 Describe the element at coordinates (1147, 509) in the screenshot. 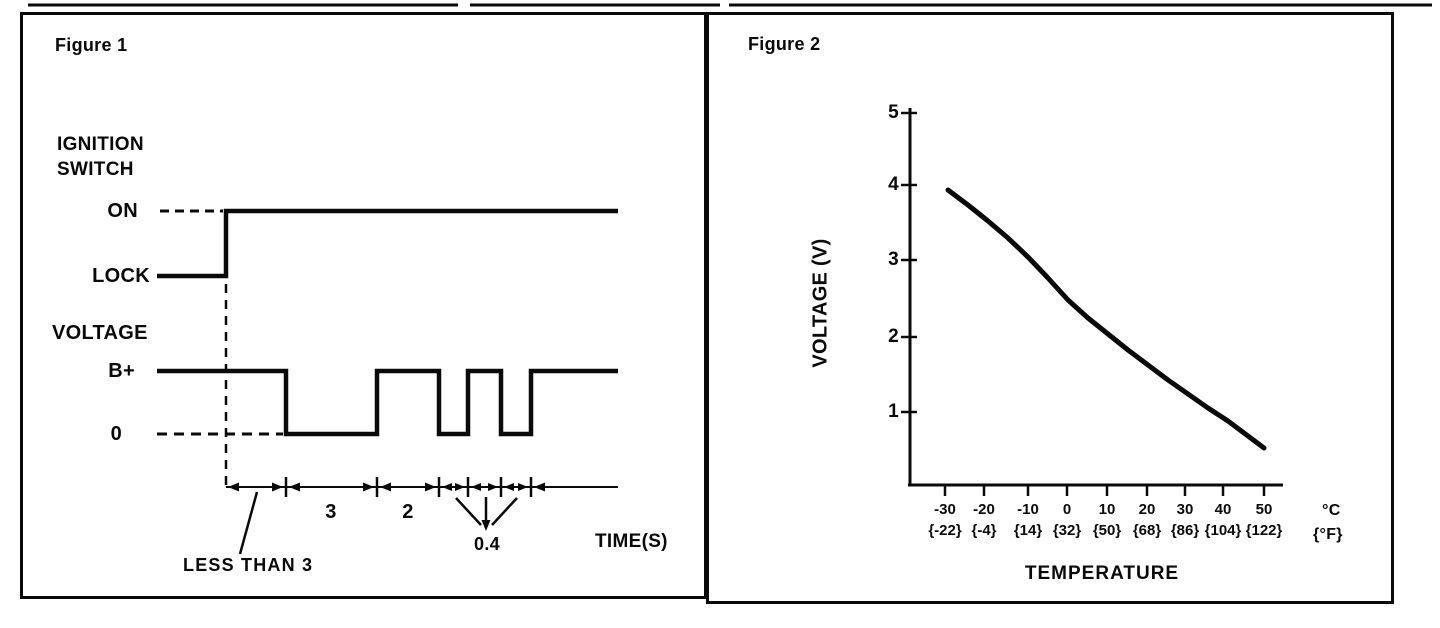

I see `x-tick-label-c-20: 20` at that location.